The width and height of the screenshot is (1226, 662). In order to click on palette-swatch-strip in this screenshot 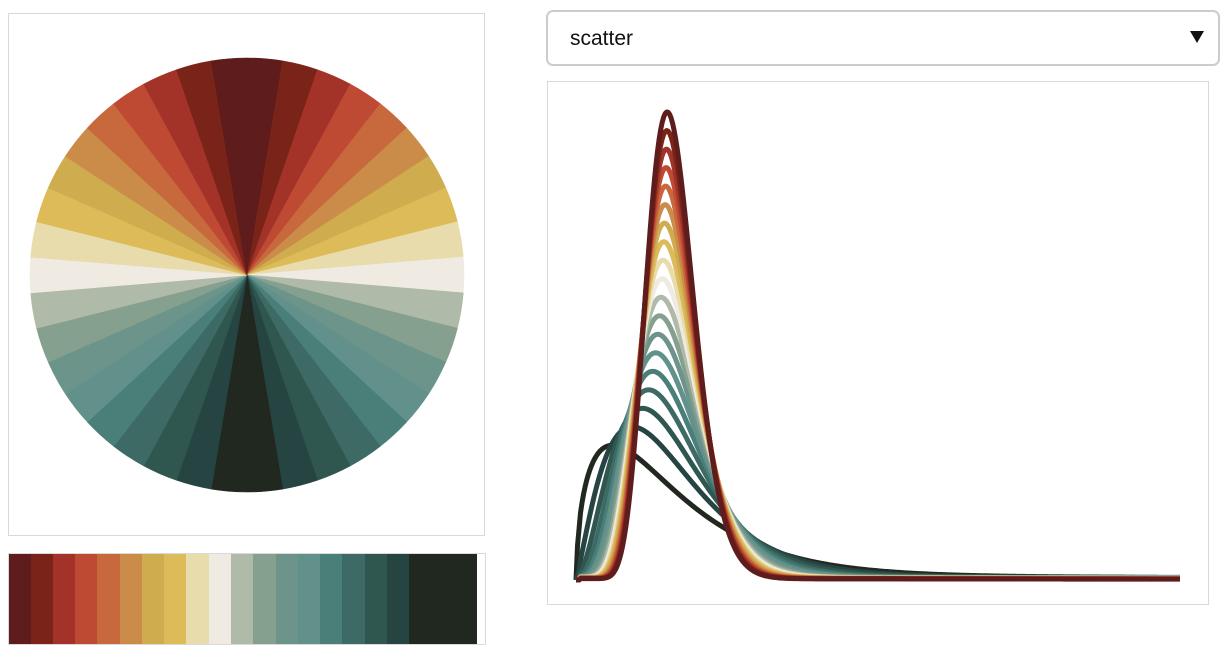, I will do `click(247, 599)`.